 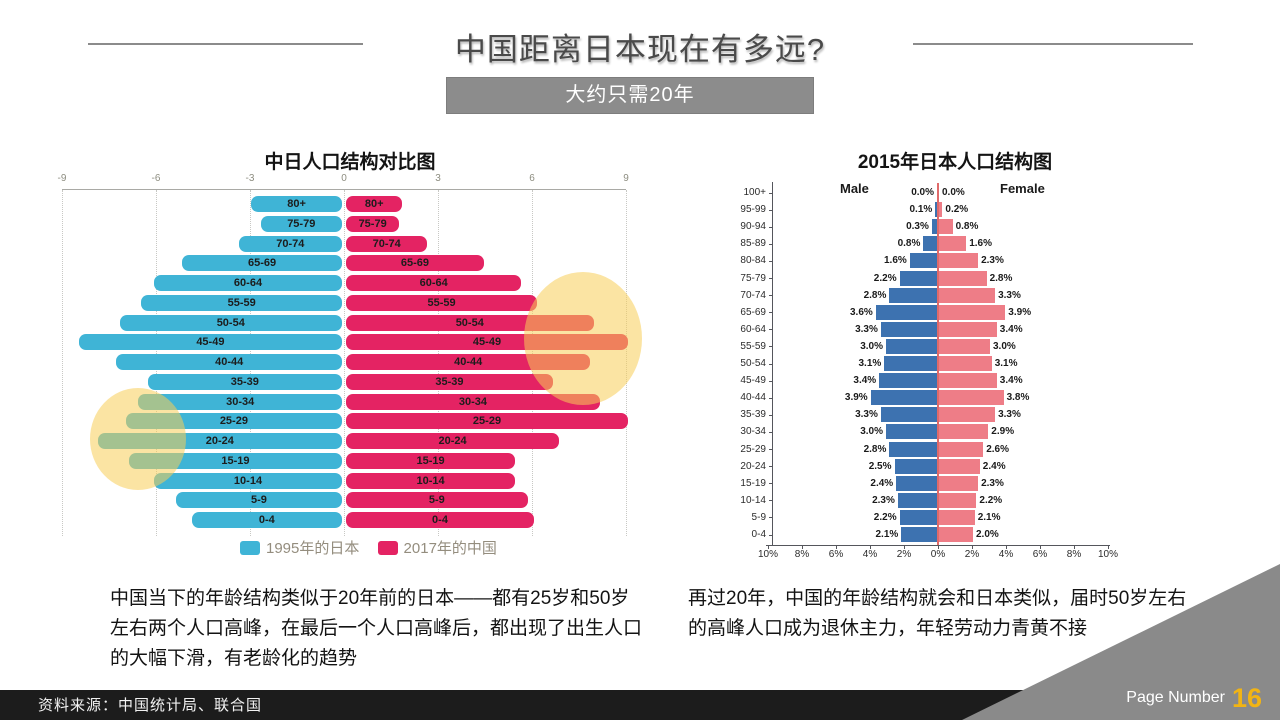 What do you see at coordinates (885, 517) in the screenshot?
I see `value-label-male: 2.2%` at bounding box center [885, 517].